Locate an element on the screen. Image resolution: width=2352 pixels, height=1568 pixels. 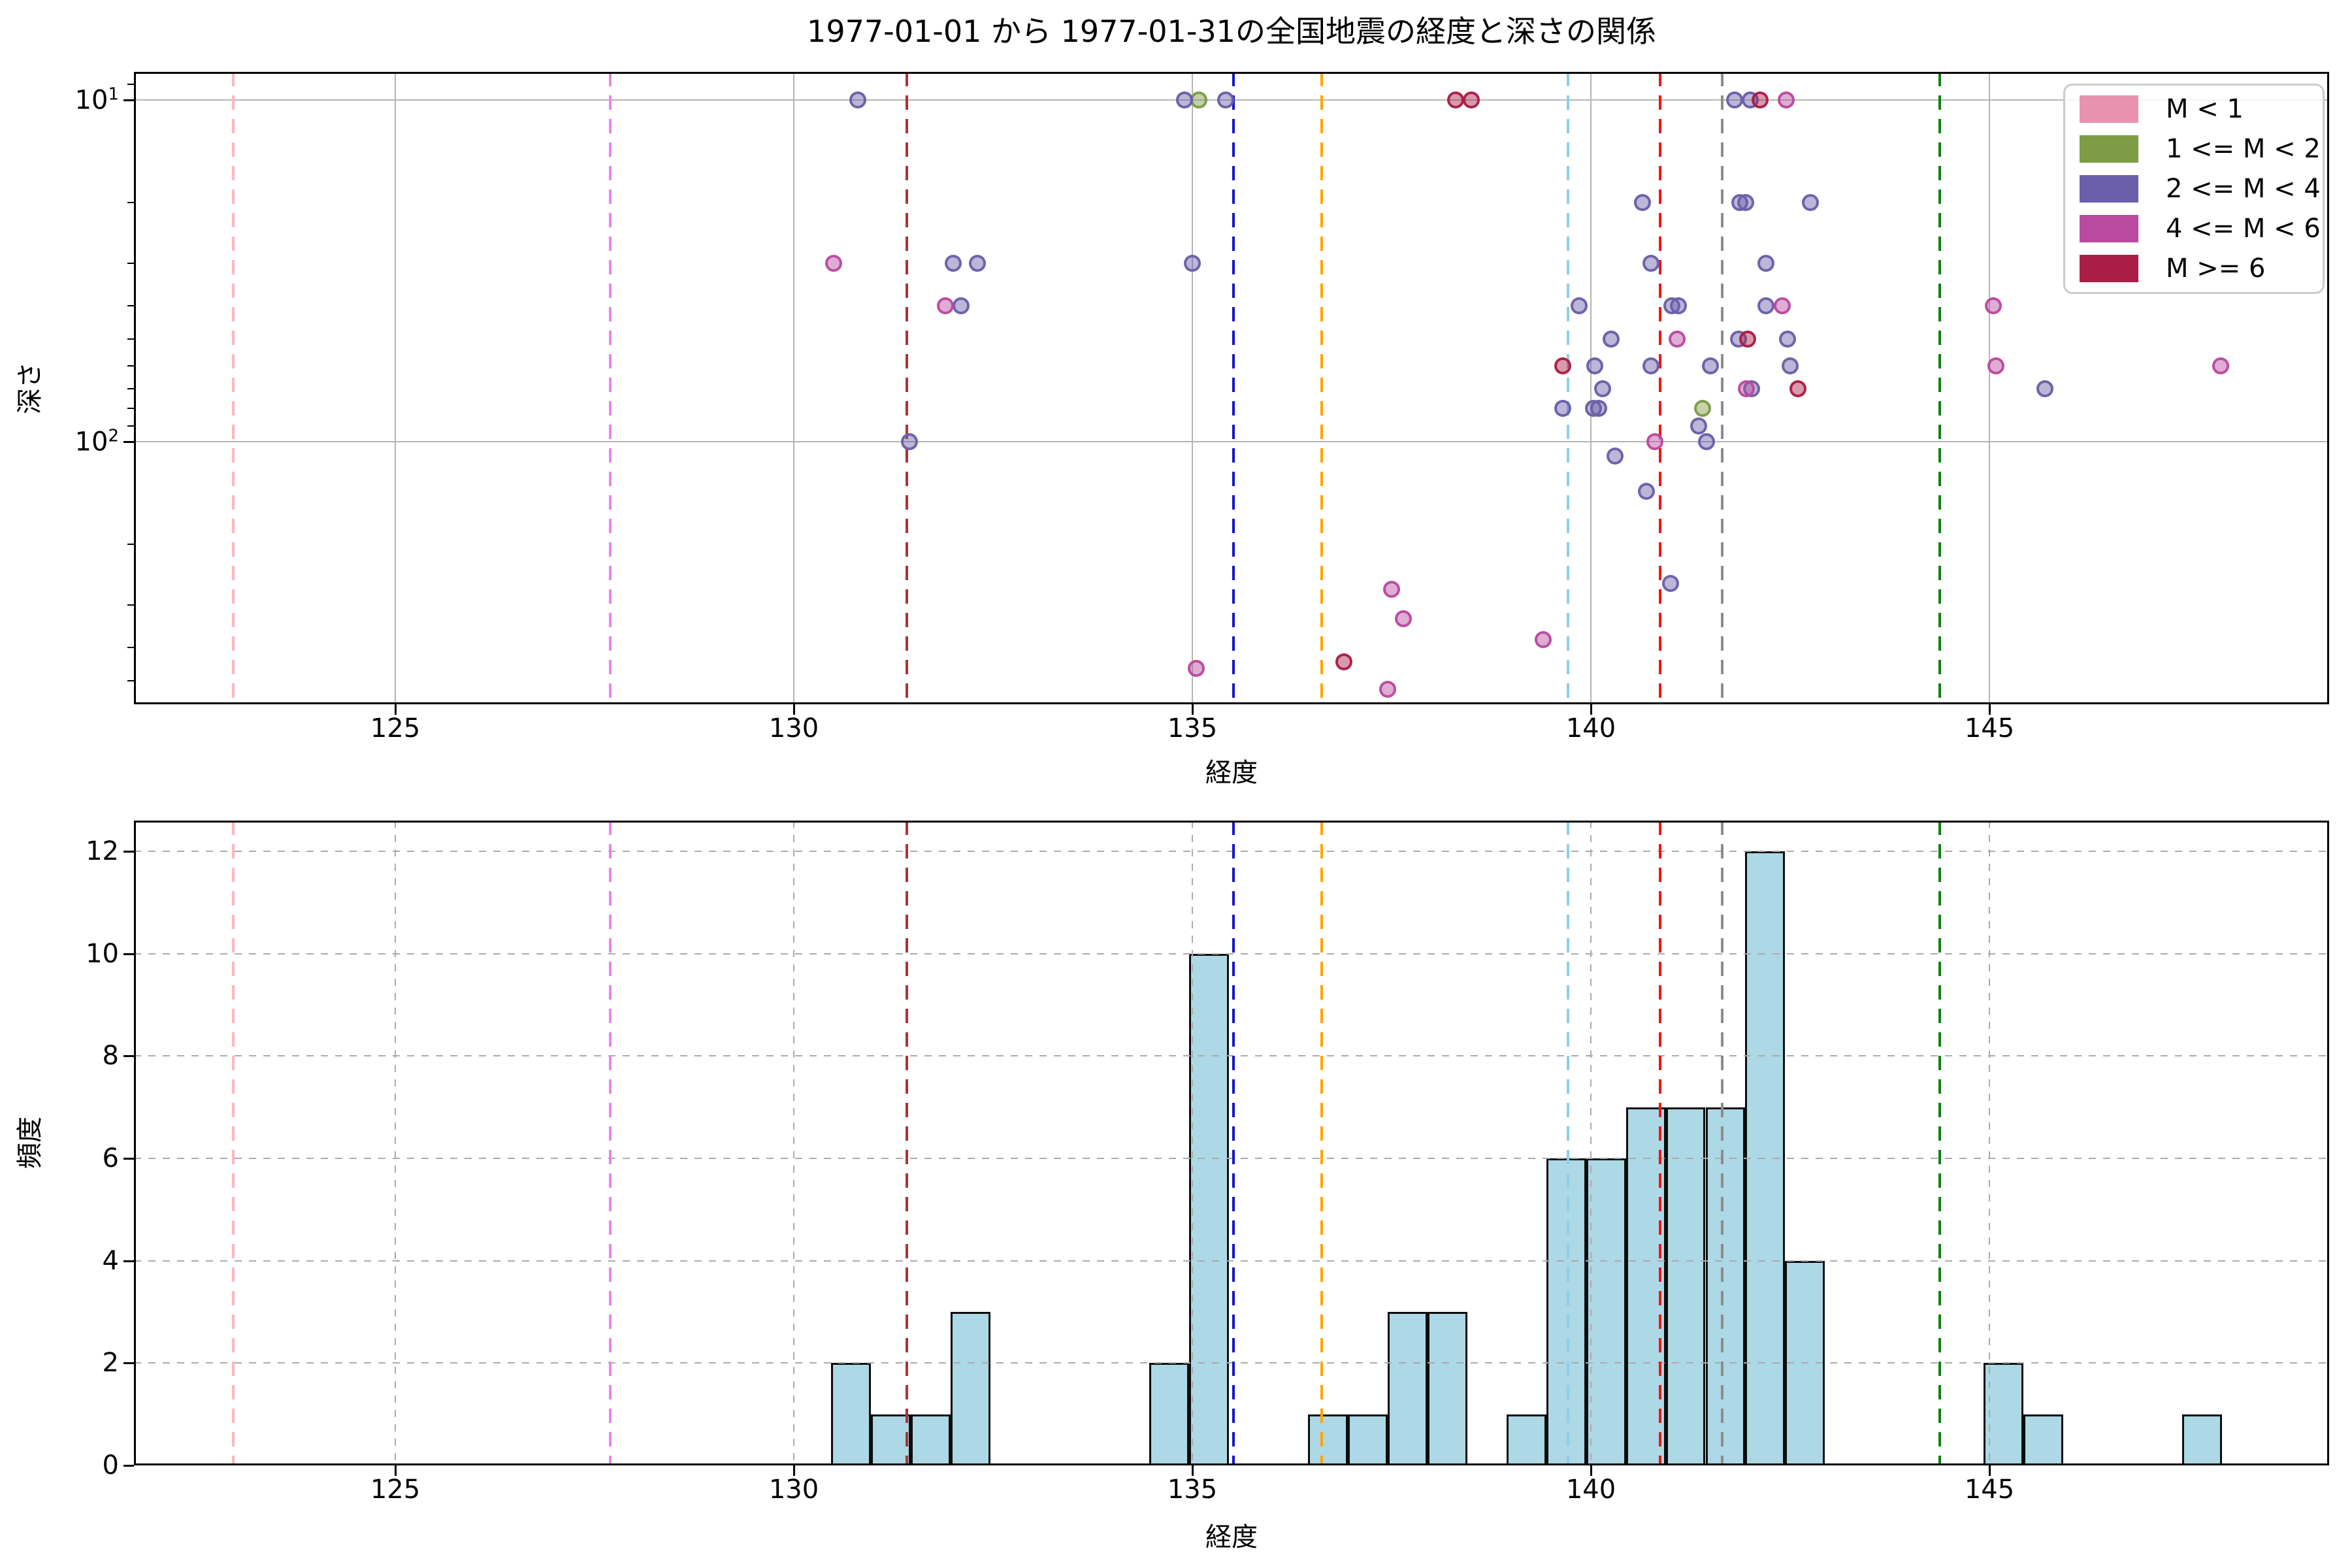
legend-item: M < 1 is located at coordinates (2162, 109).